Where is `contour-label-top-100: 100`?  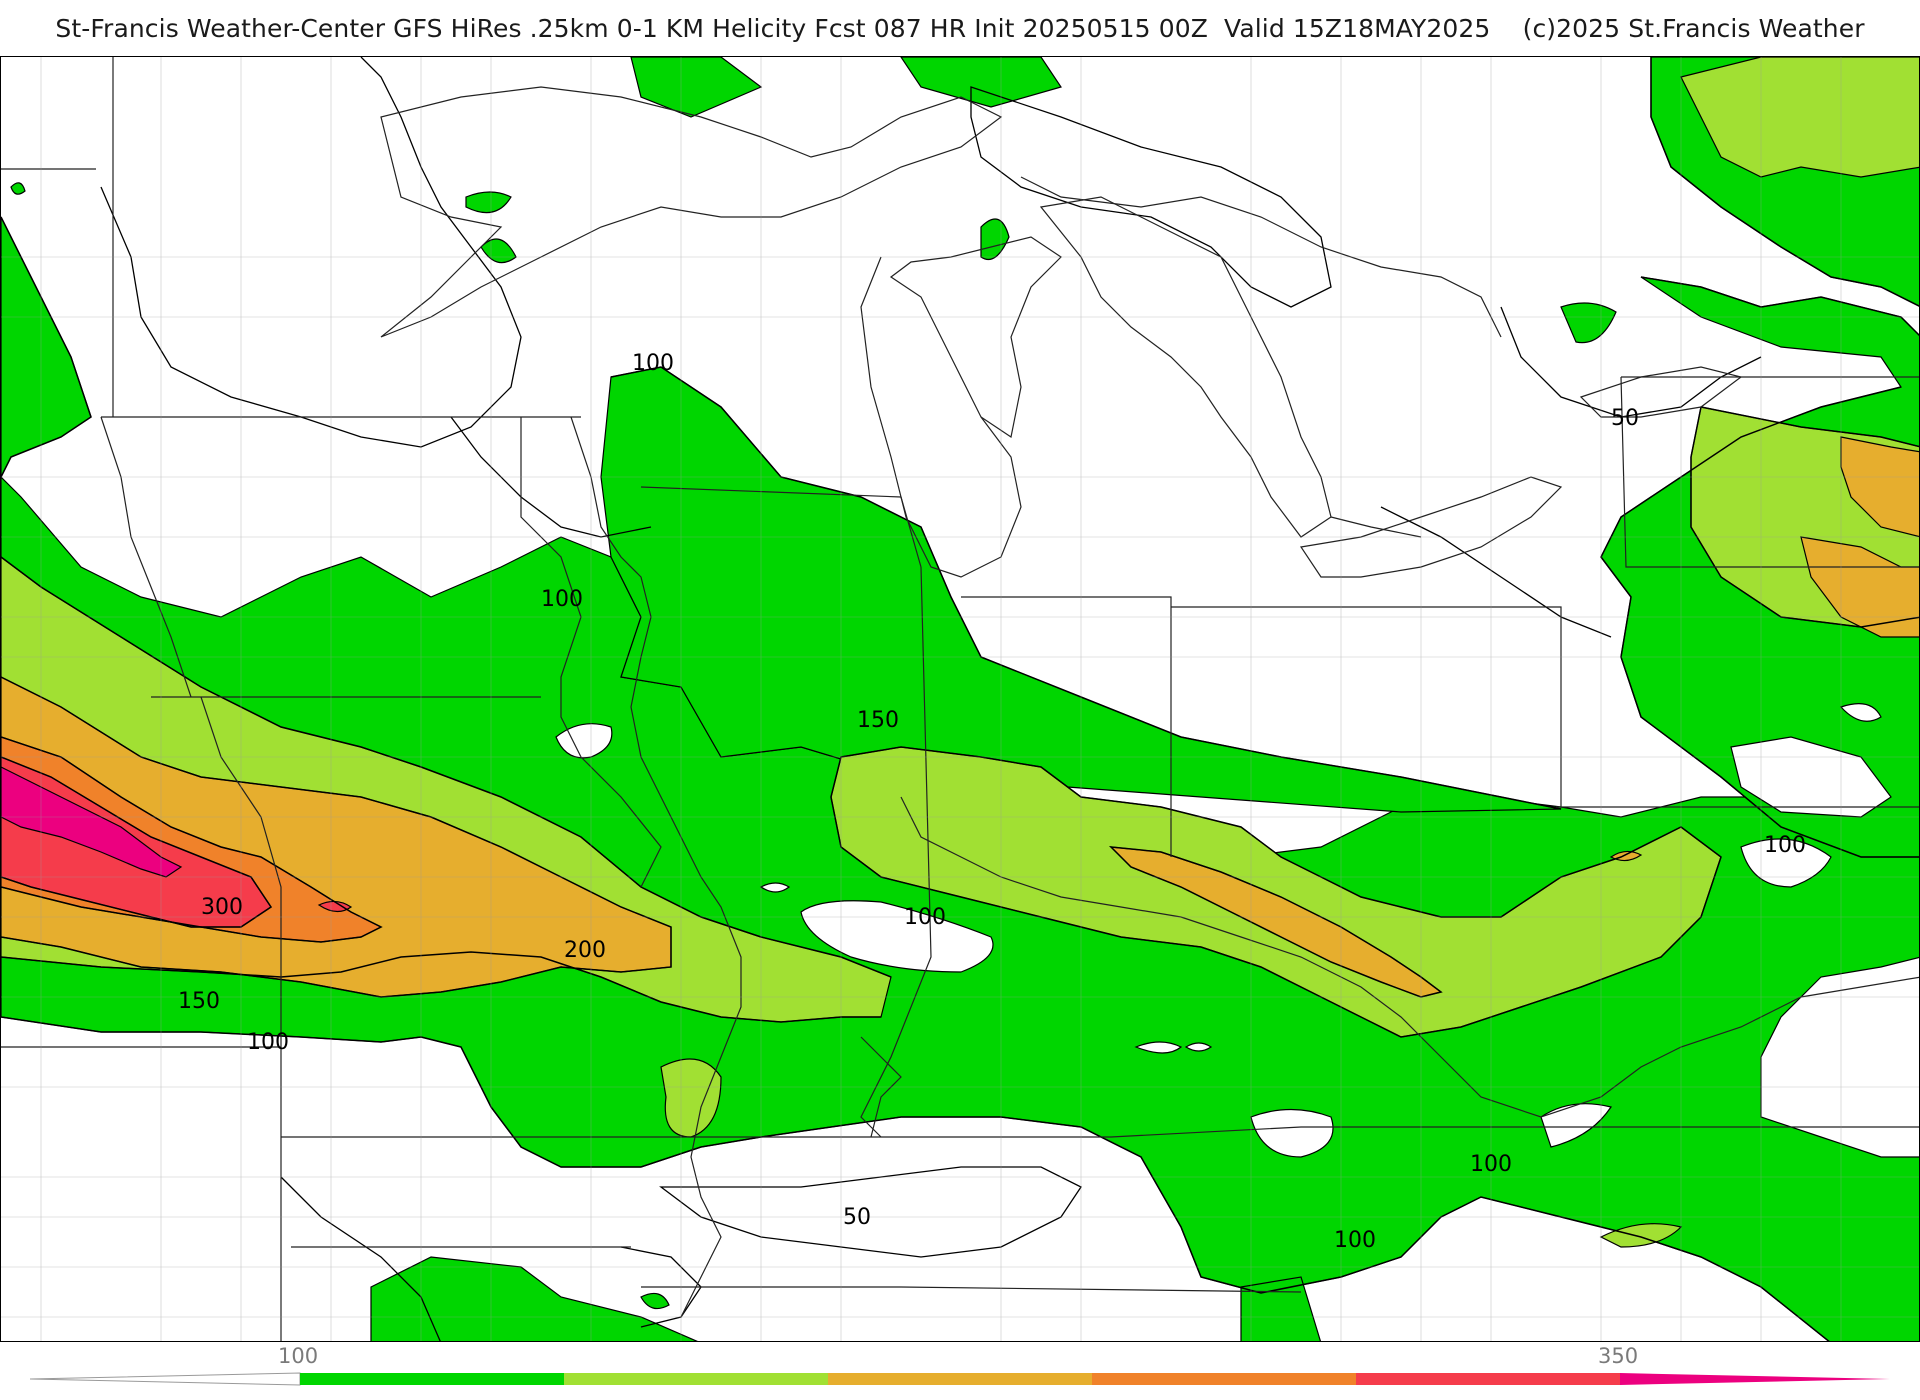 contour-label-top-100: 100 is located at coordinates (653, 363).